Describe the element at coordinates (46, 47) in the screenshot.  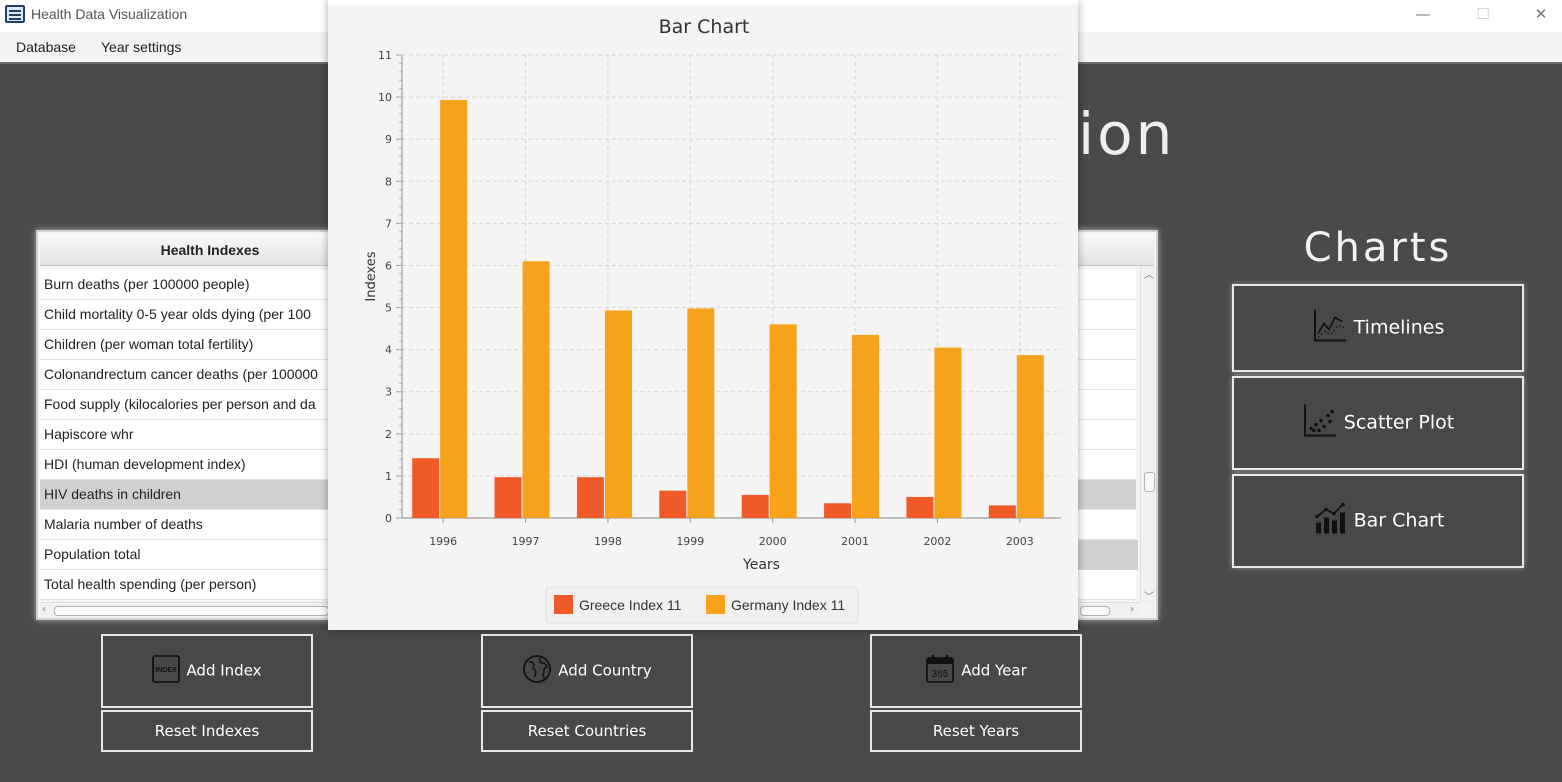
I see `menu-database: Database` at that location.